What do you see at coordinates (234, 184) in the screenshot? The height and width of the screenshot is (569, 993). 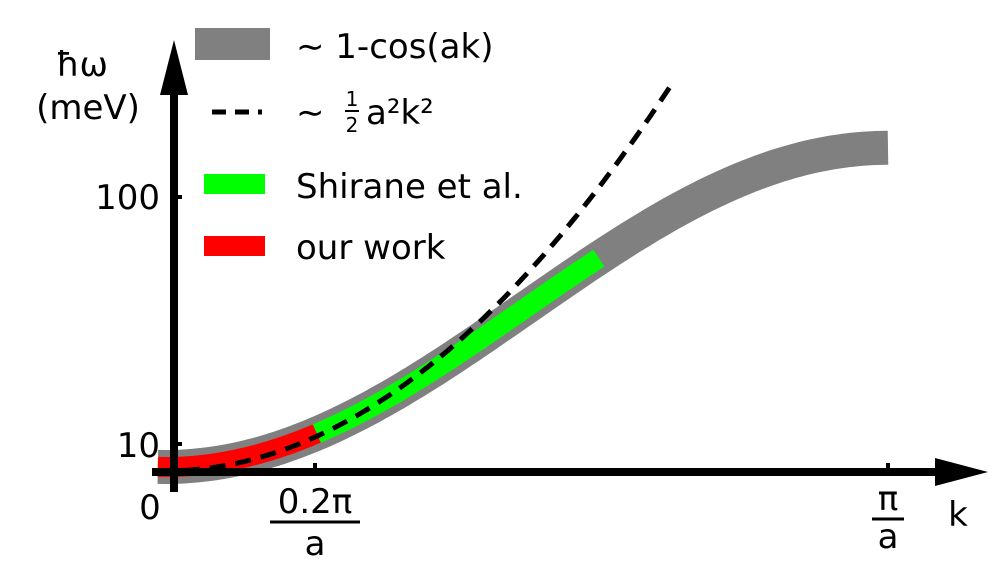 I see `legend-swatch-shirane` at bounding box center [234, 184].